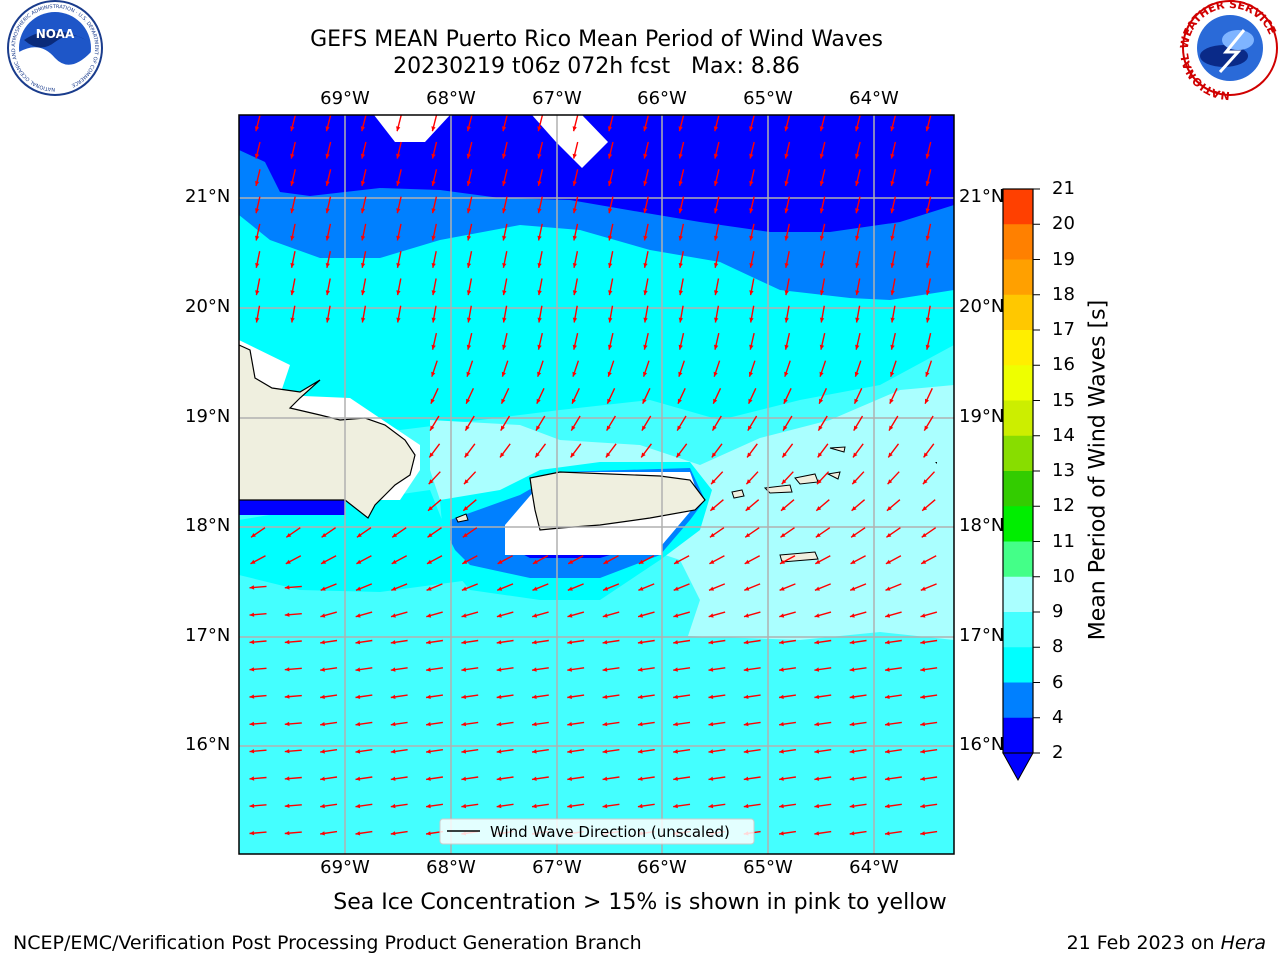 The image size is (1280, 960). Describe the element at coordinates (768, 98) in the screenshot. I see `lon-label-top: 65°W` at that location.